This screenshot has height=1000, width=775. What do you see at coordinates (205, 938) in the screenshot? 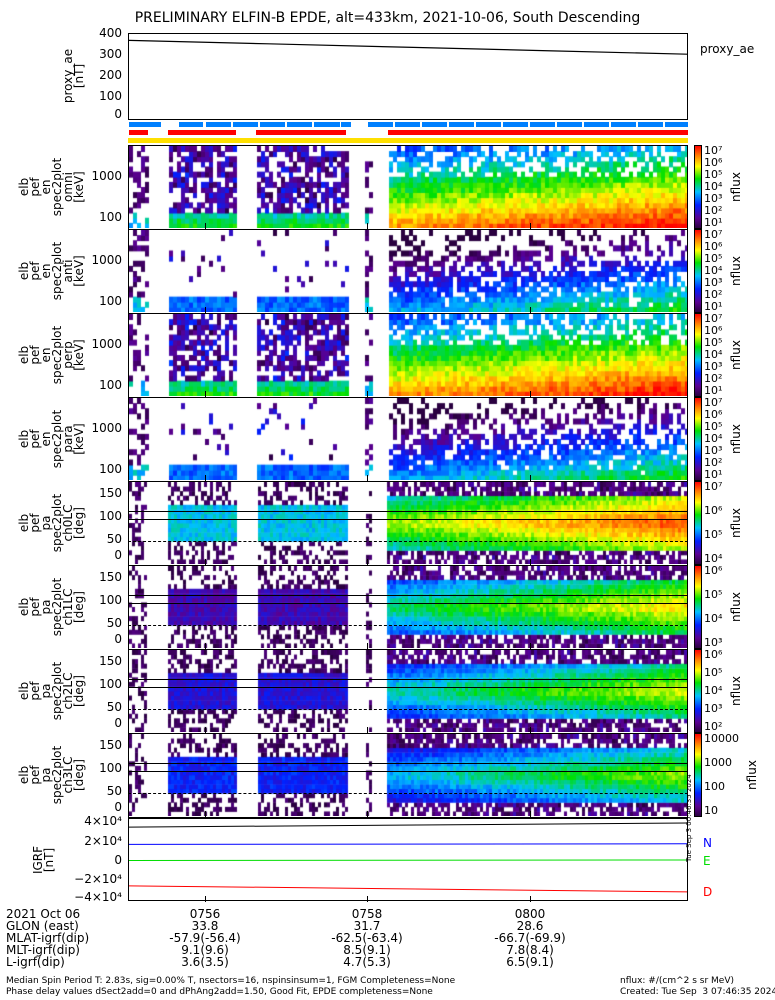
I see `footer-row-value: -57.9(-56.4)` at bounding box center [205, 938].